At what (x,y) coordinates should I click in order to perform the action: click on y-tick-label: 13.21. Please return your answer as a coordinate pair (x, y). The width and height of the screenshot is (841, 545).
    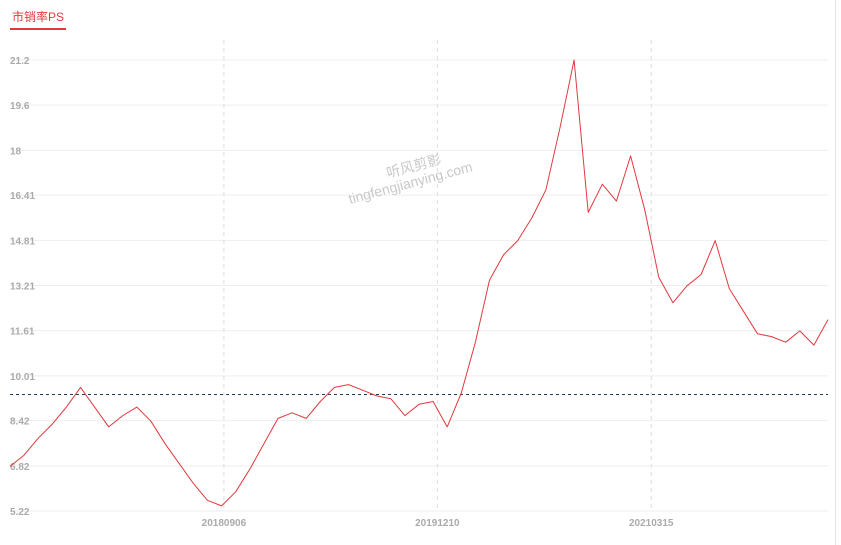
    Looking at the image, I should click on (22, 287).